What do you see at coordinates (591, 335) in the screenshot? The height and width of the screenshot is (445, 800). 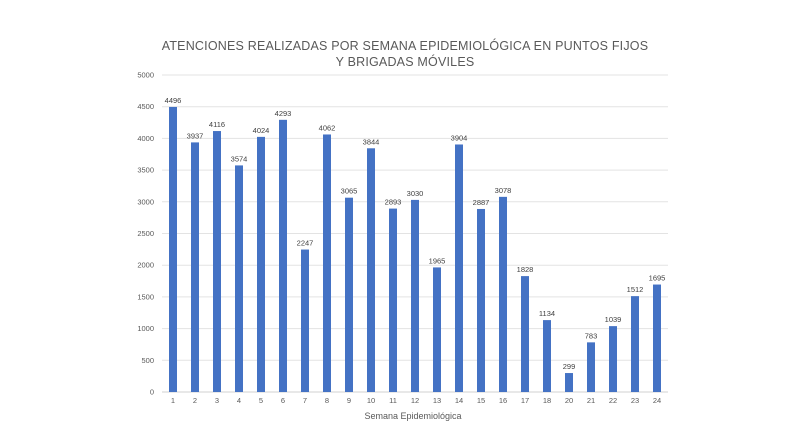 I see `data-label: 783` at bounding box center [591, 335].